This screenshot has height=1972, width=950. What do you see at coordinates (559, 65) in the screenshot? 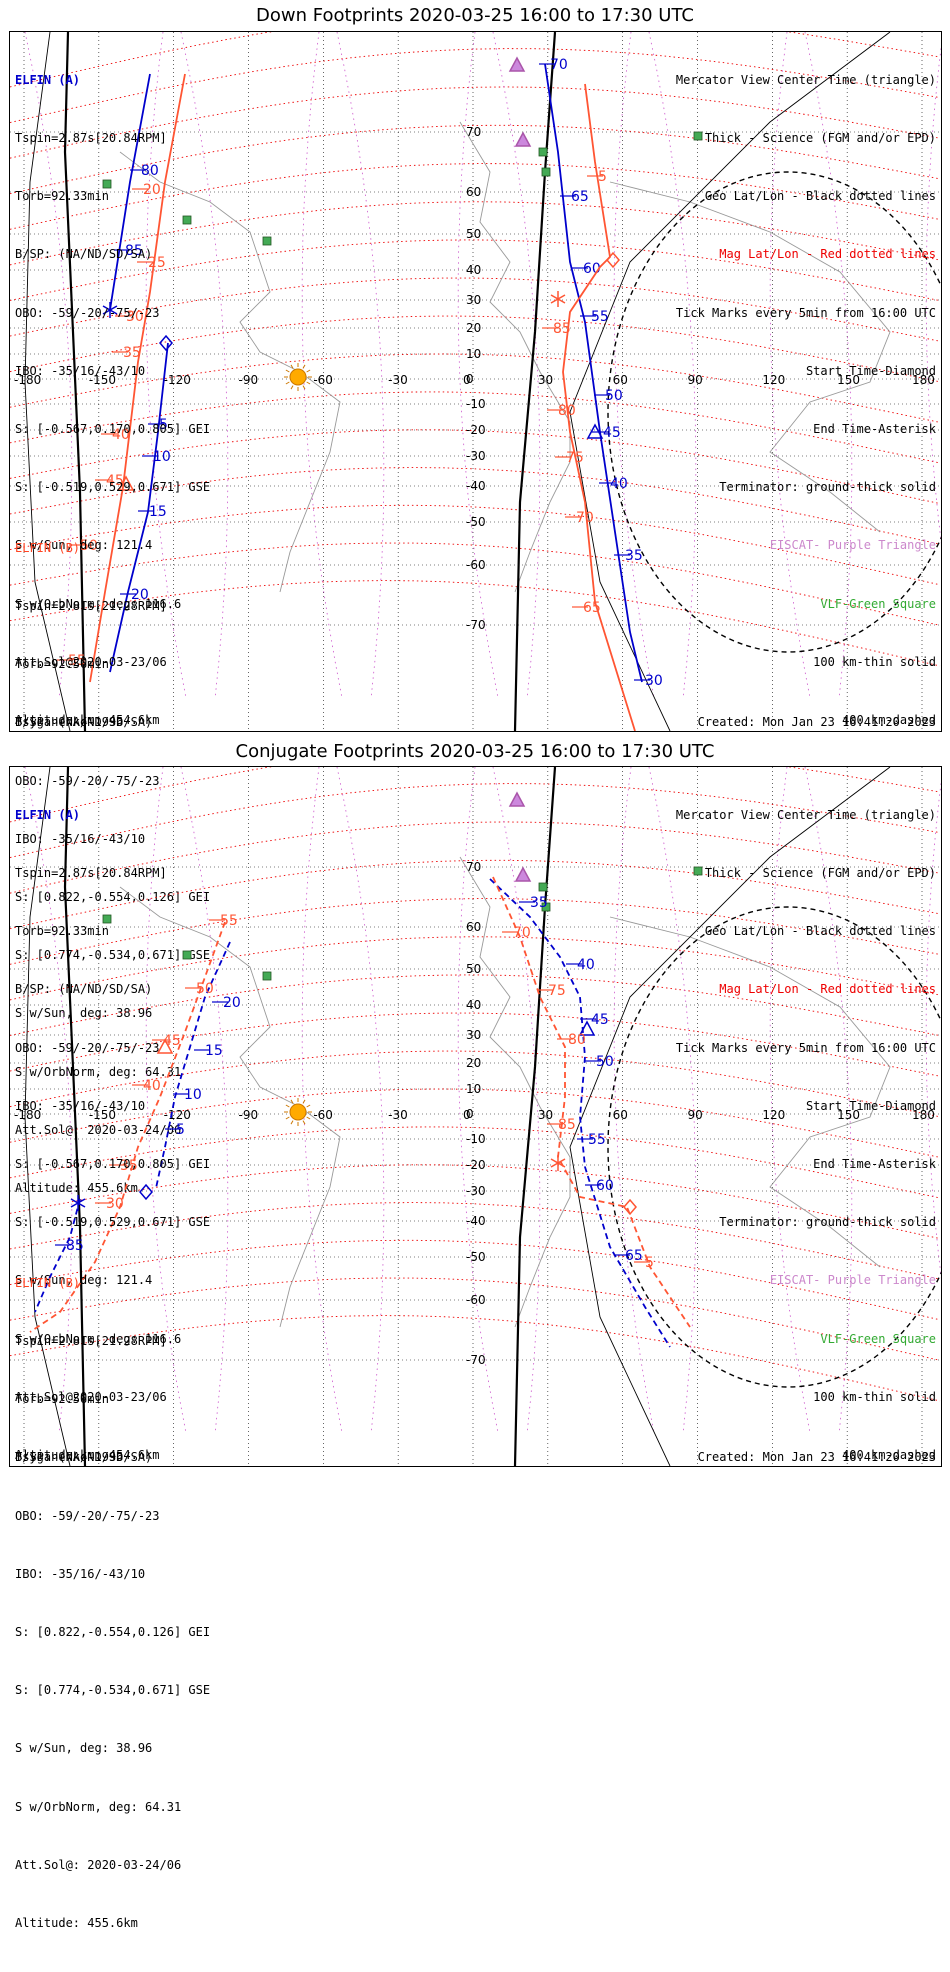
I see `elfin-a-time-label: 70` at bounding box center [559, 65].